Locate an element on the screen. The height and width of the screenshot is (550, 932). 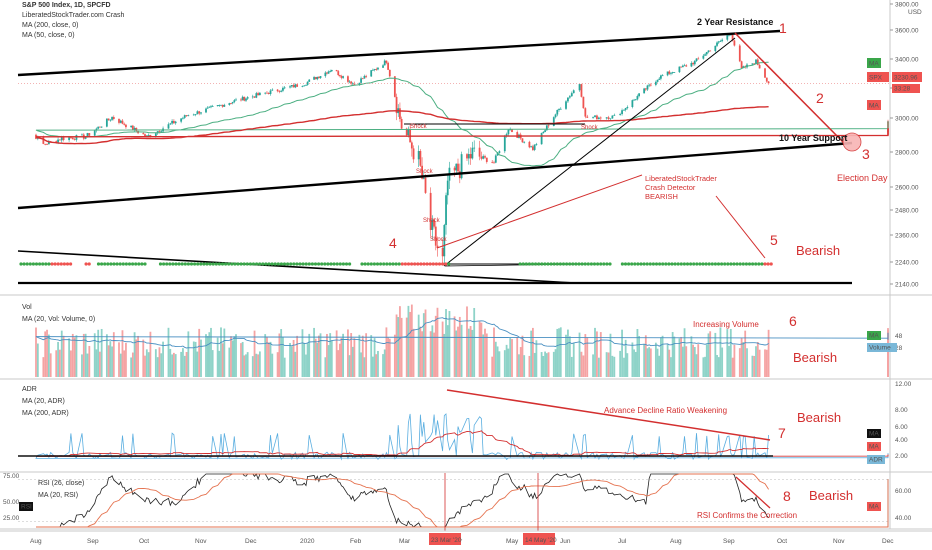
bearish-label-rsi: Bearish is located at coordinates (831, 495).